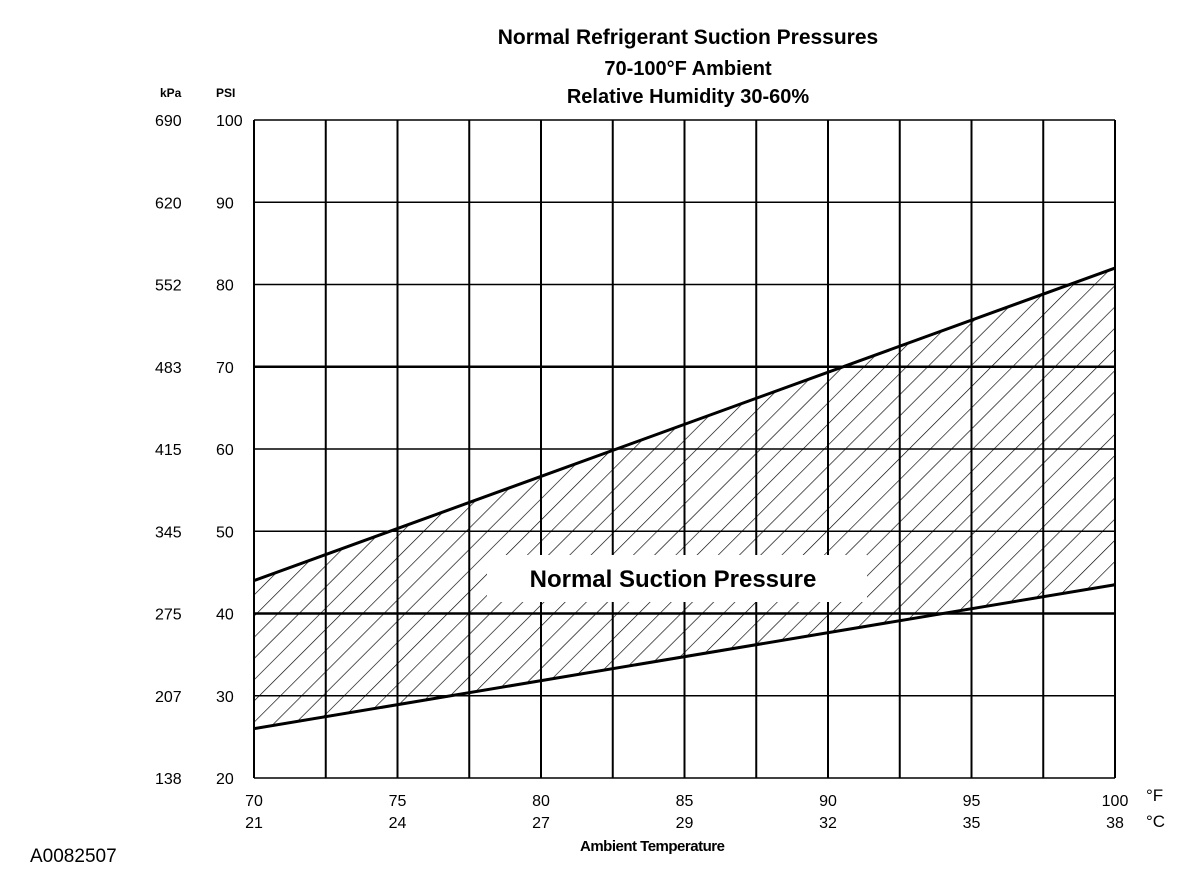 The height and width of the screenshot is (888, 1200). Describe the element at coordinates (685, 801) in the screenshot. I see `x-tick-fahrenheit: 85` at that location.